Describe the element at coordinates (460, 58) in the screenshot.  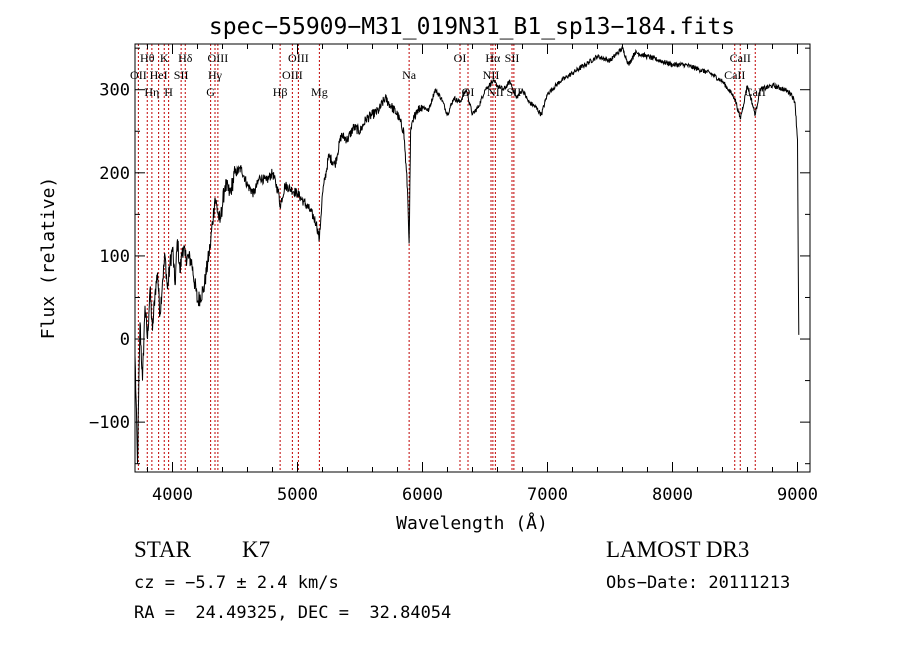
I see `line-marker-label-16: OI` at that location.